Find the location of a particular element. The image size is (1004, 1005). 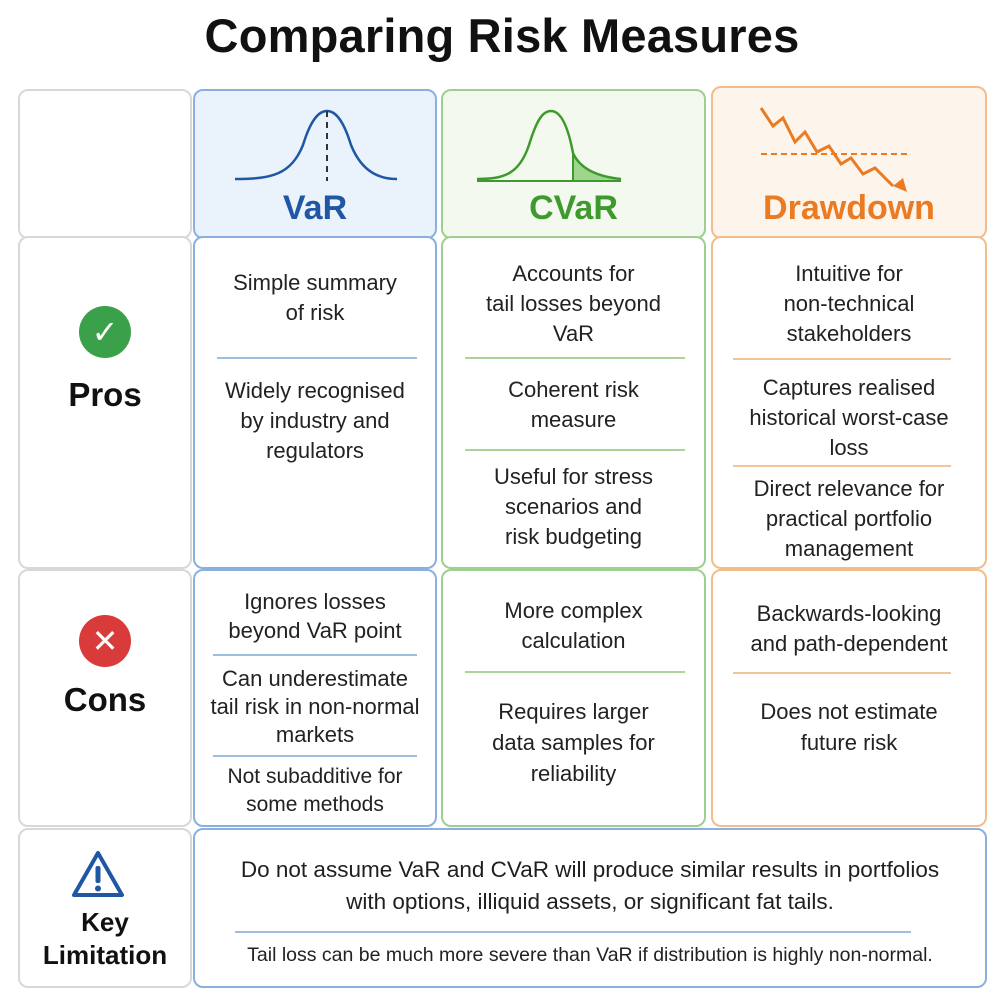

bell-curve-tail-icon is located at coordinates (549, 145).